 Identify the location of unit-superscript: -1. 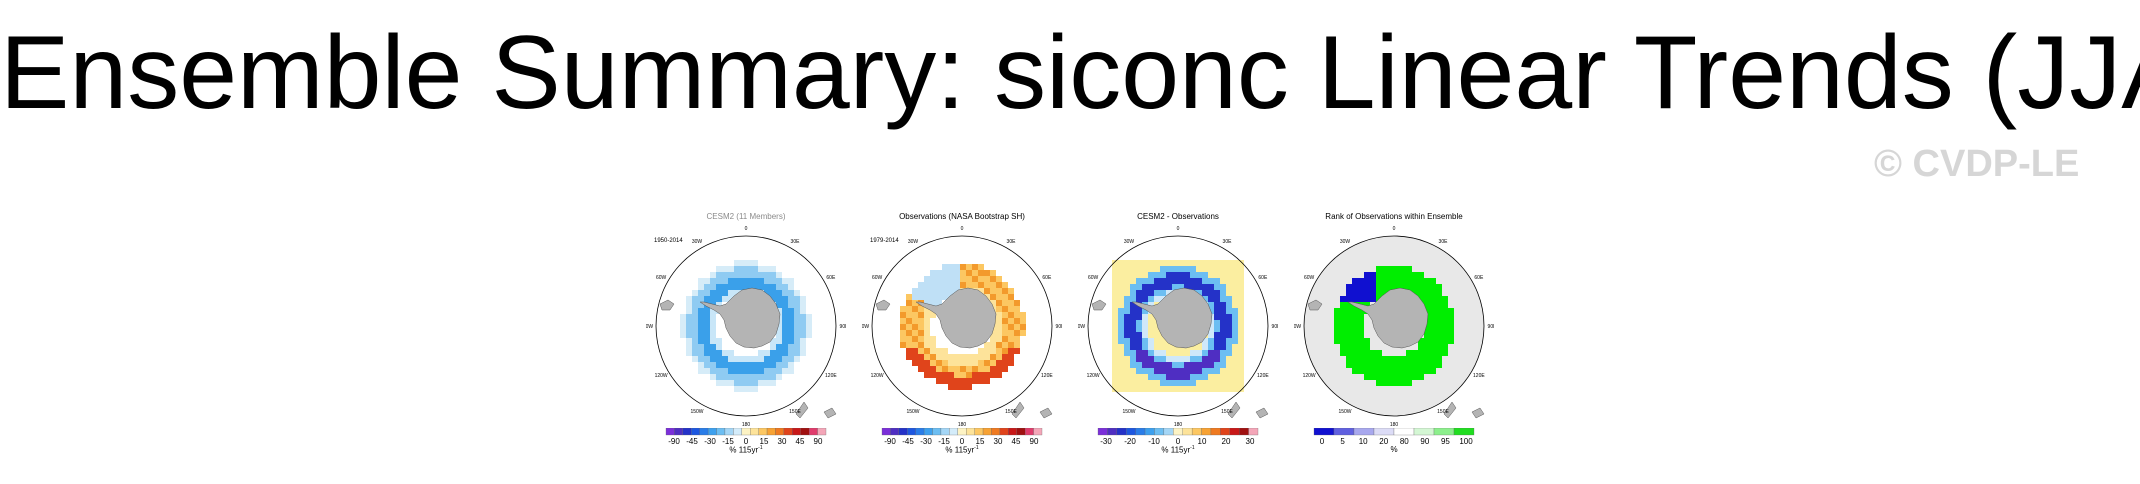
(760, 448).